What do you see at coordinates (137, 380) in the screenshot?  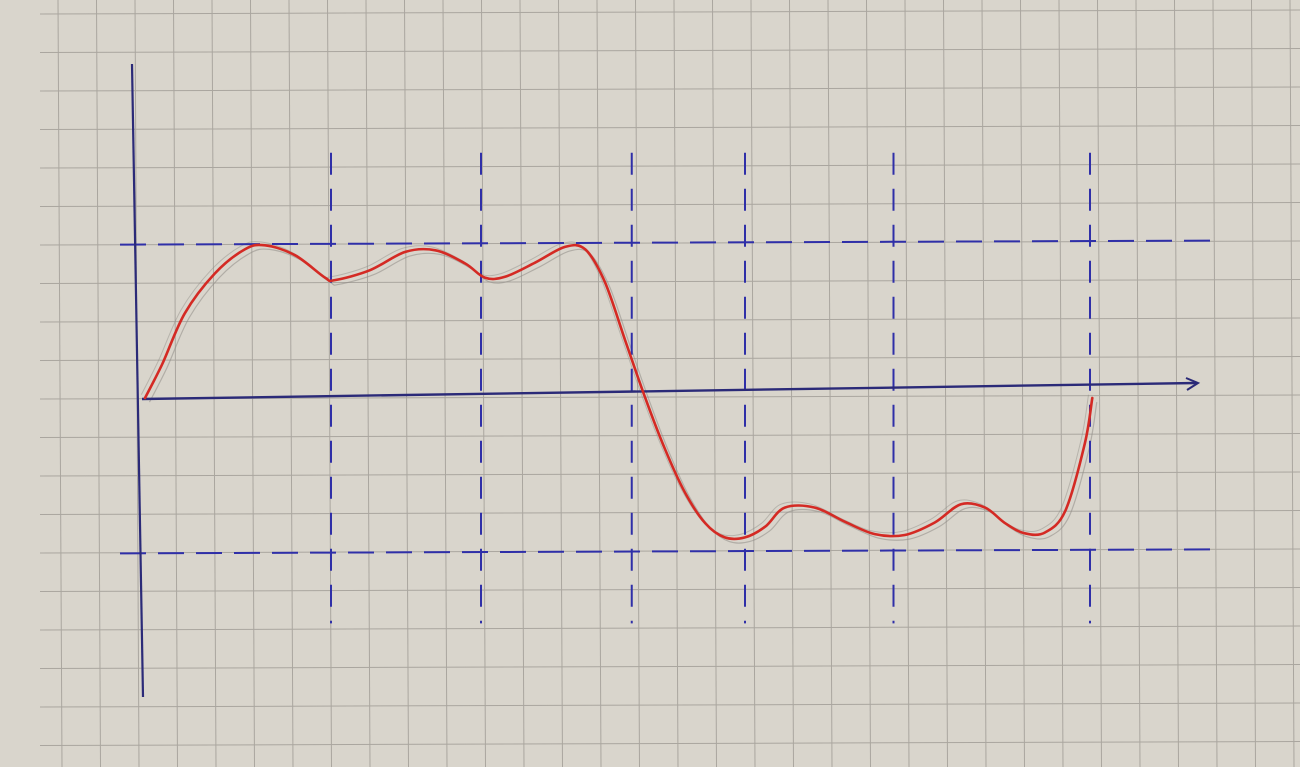 I see `y-axis` at bounding box center [137, 380].